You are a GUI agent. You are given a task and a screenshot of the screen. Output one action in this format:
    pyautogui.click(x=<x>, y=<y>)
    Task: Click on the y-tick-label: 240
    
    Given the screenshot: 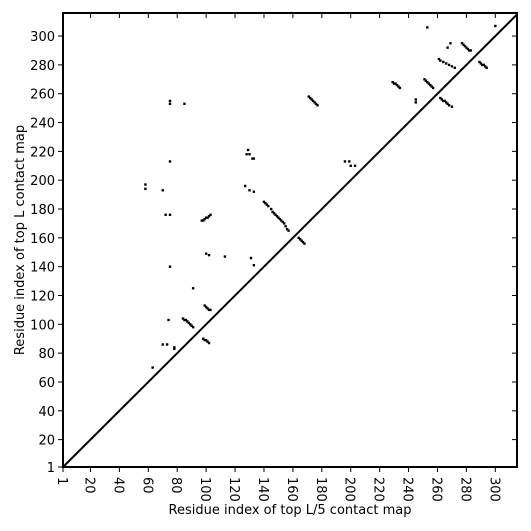 What is the action you would take?
    pyautogui.click(x=42, y=124)
    